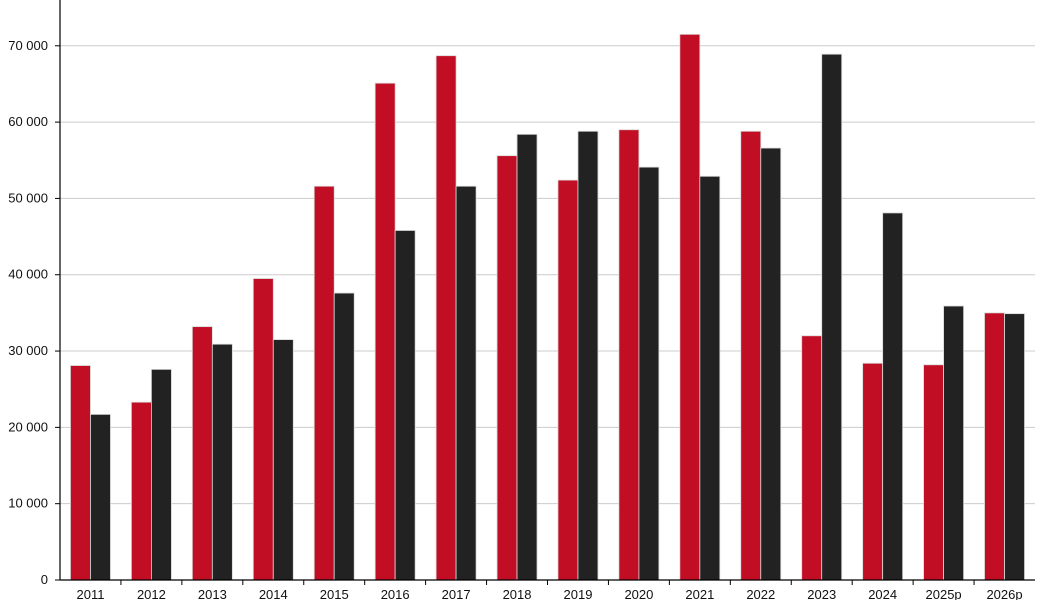 This screenshot has width=1050, height=600. I want to click on x-tick-label: 2017, so click(456, 593).